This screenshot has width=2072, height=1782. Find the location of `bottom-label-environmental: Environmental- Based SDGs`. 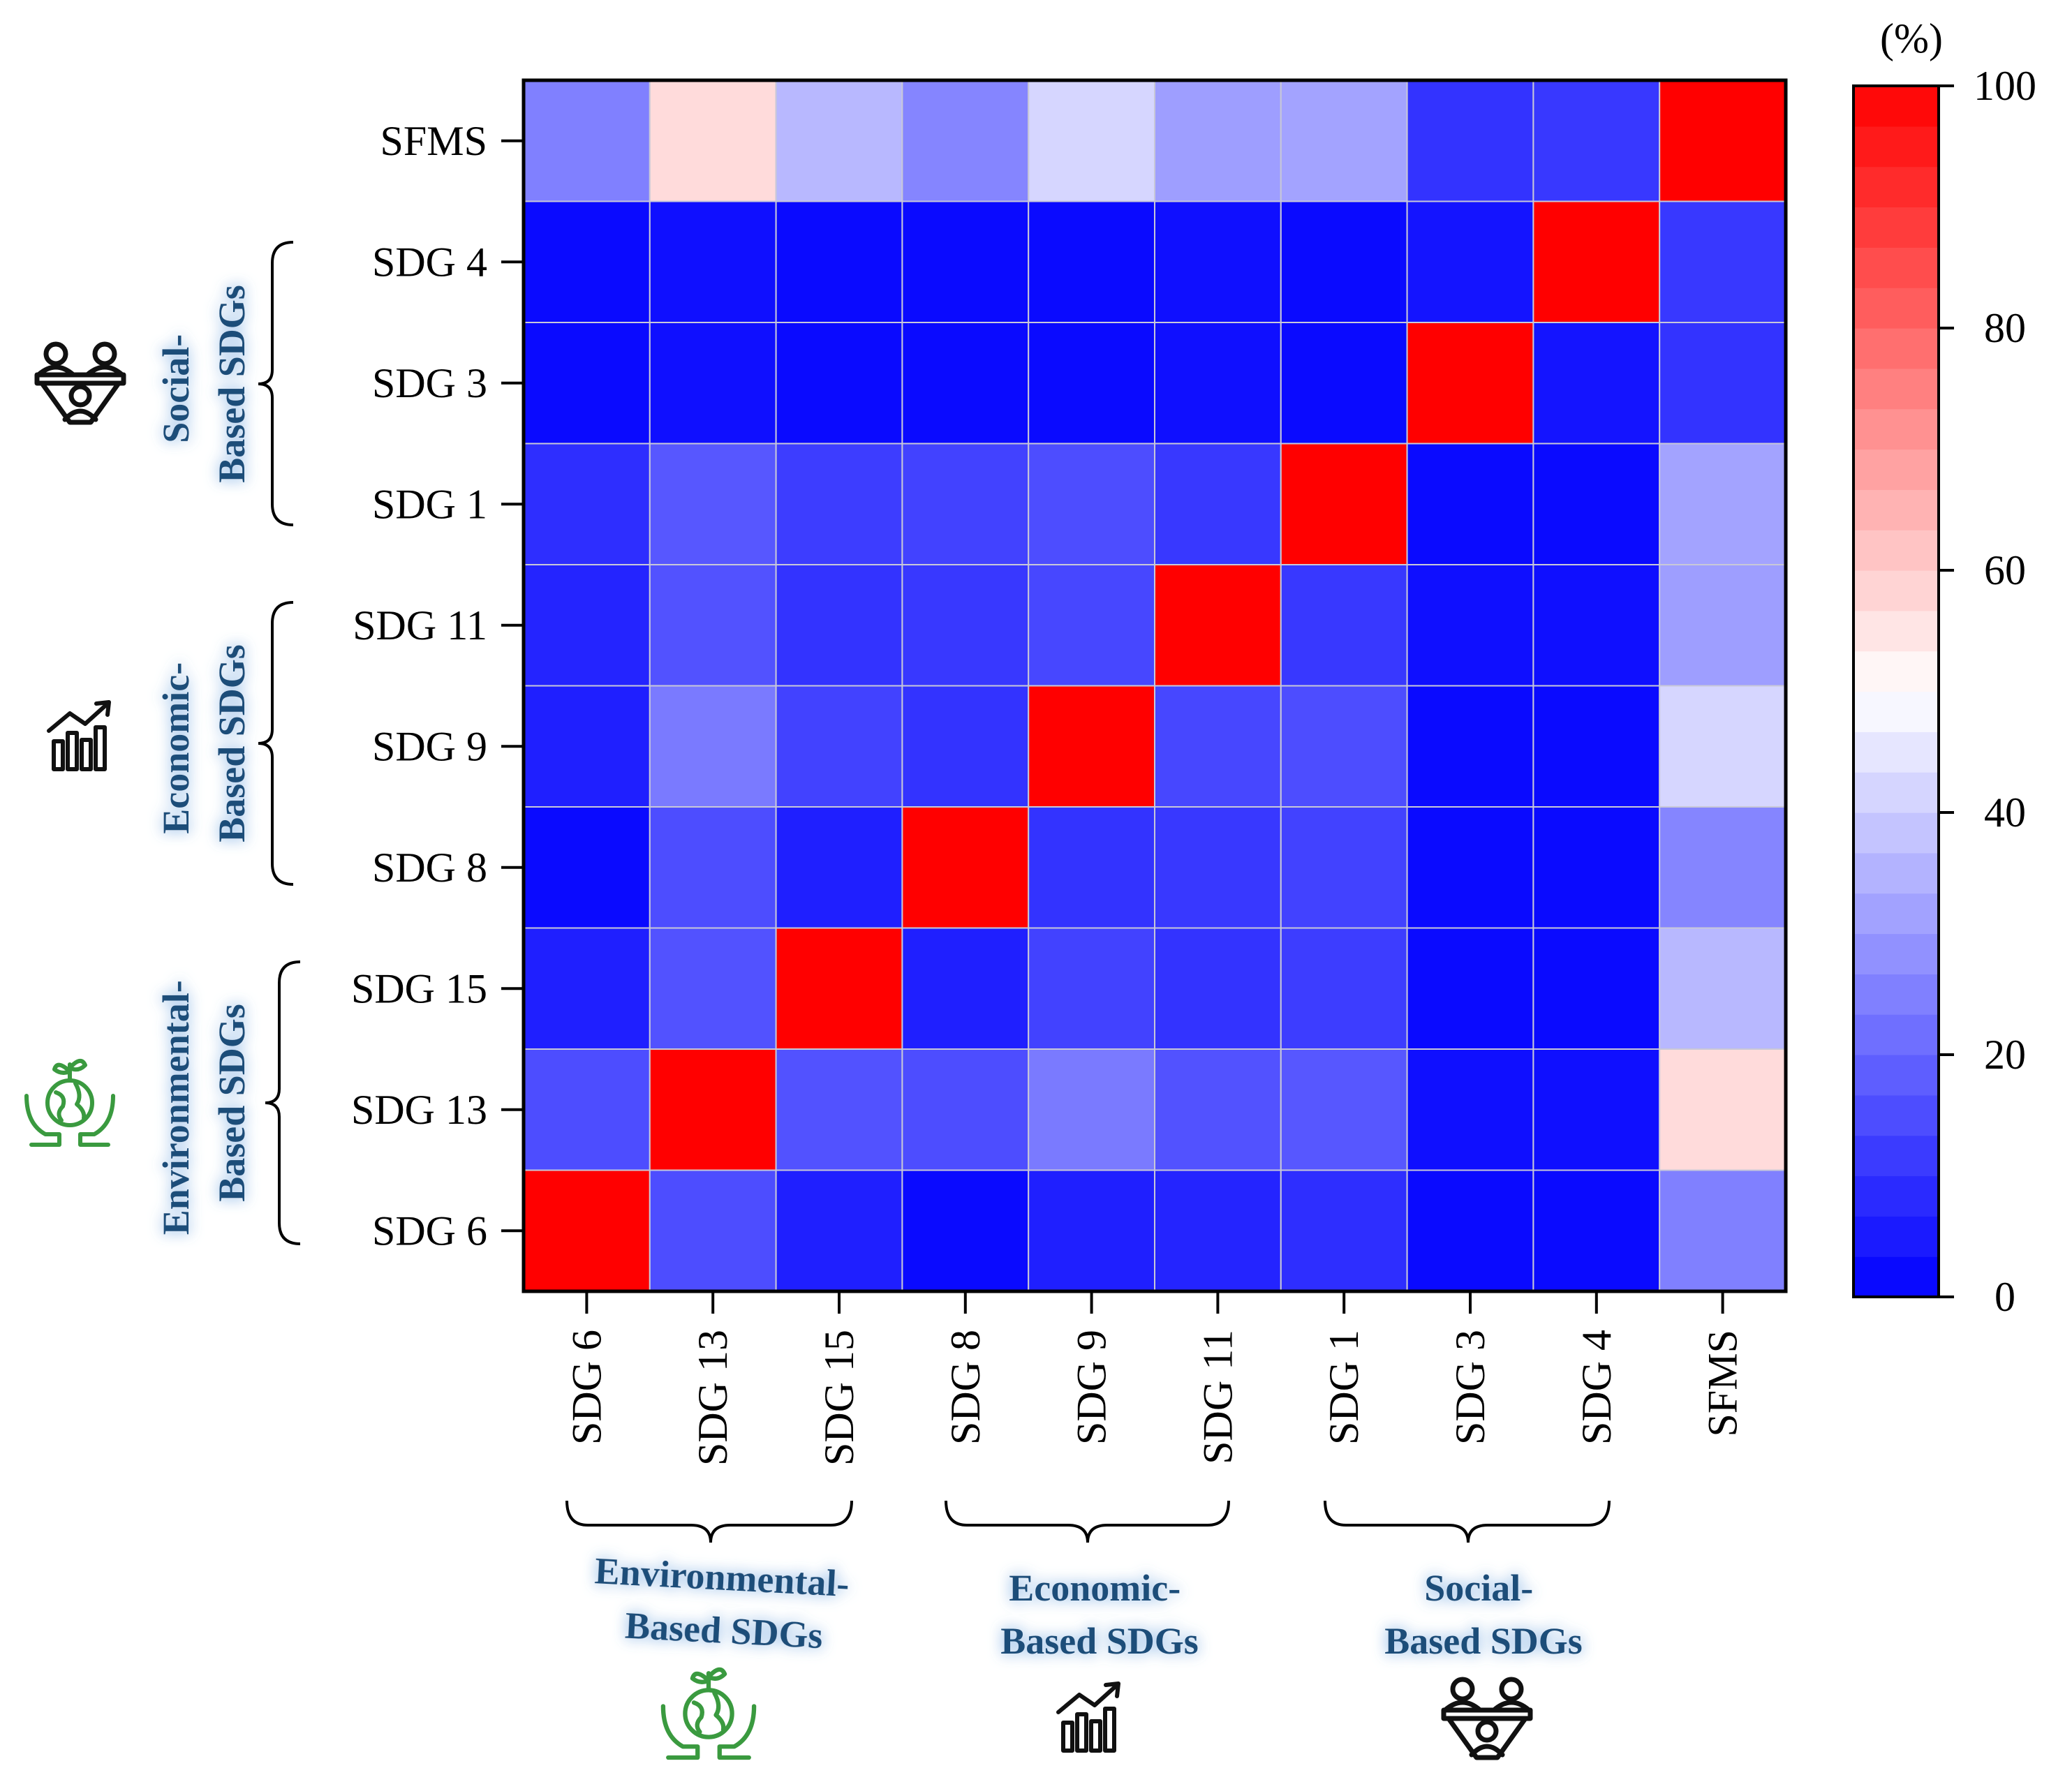

bottom-label-environmental: Environmental- Based SDGs is located at coordinates (725, 1604).